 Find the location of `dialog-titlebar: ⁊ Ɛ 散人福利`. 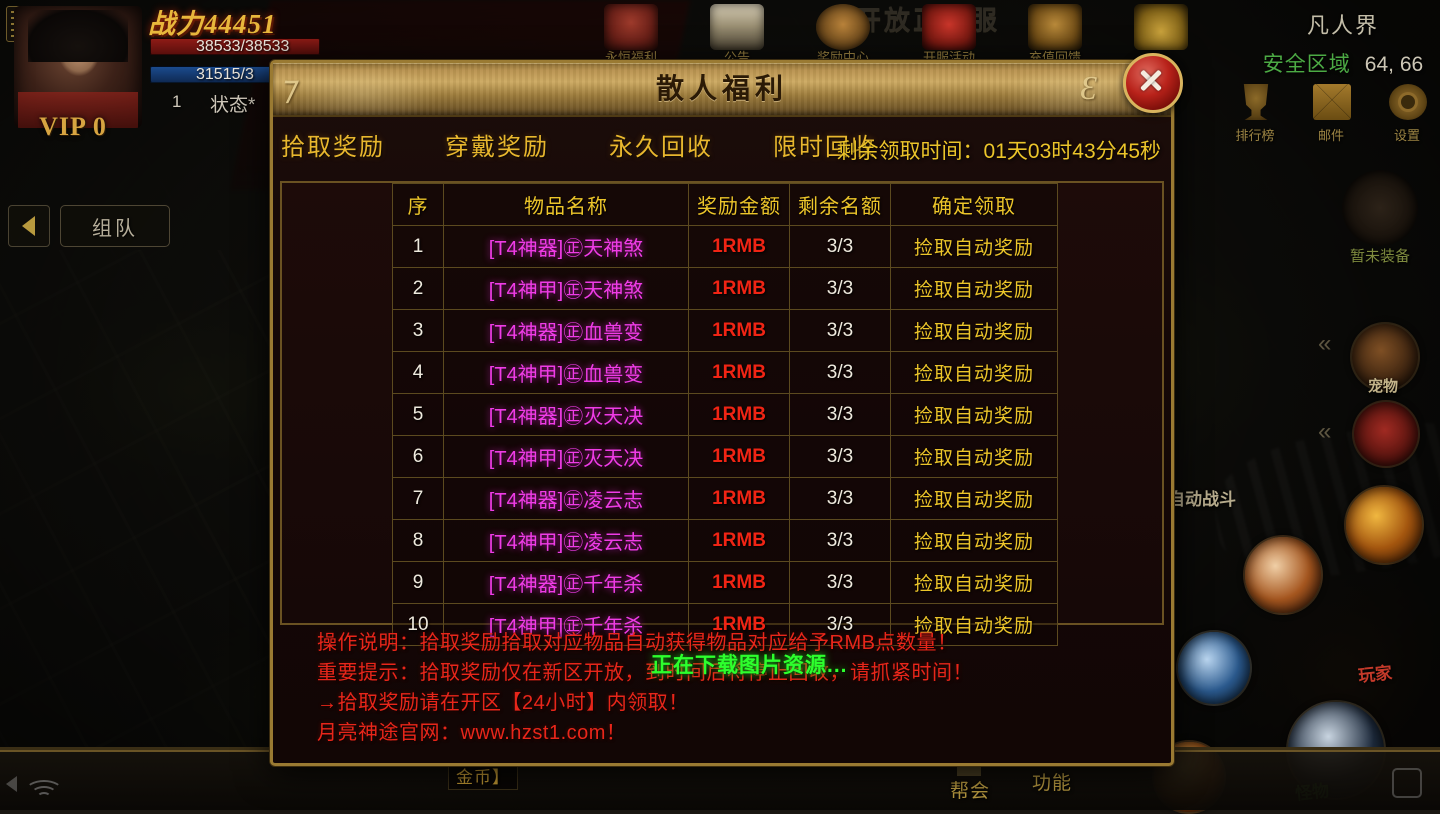

dialog-titlebar: ⁊ Ɛ 散人福利 is located at coordinates (722, 90).